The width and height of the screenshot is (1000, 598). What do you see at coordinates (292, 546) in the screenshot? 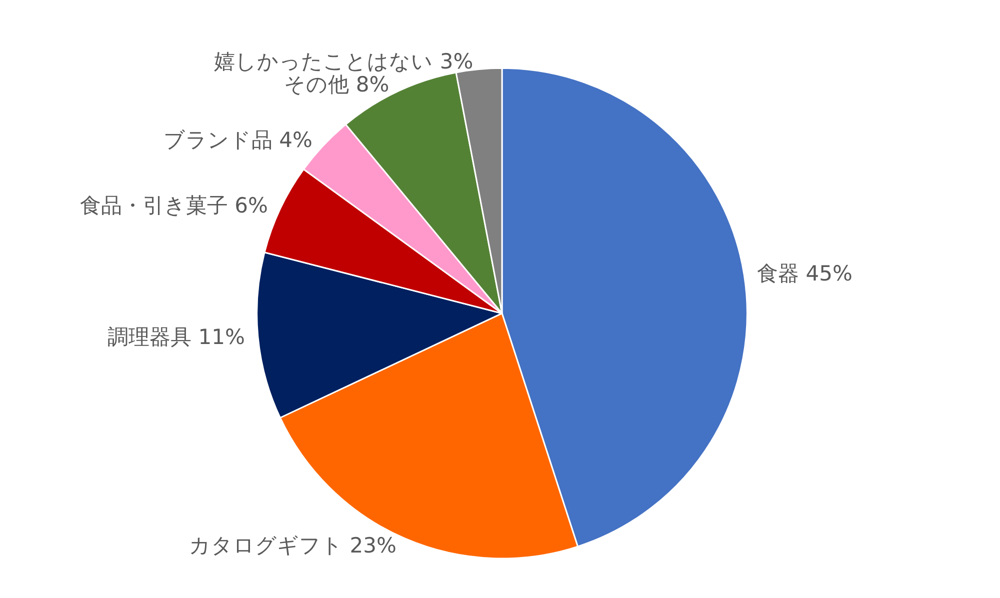
I see `slice-label: カタログギフト 23%` at bounding box center [292, 546].